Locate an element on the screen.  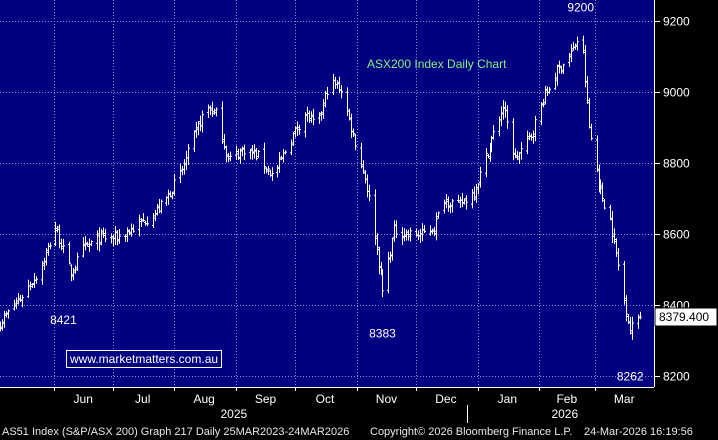
x-tick-label-jan: Jan is located at coordinates (507, 399).